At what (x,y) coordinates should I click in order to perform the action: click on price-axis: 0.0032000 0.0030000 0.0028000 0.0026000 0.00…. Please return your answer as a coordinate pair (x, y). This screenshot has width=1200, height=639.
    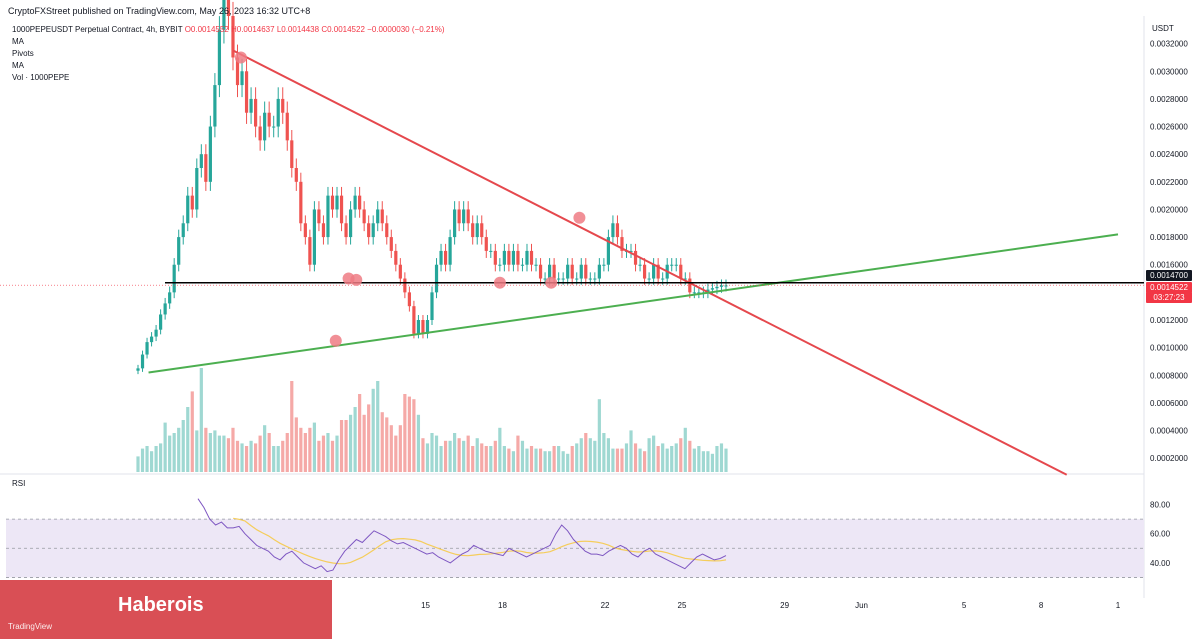
    Looking at the image, I should click on (1169, 252).